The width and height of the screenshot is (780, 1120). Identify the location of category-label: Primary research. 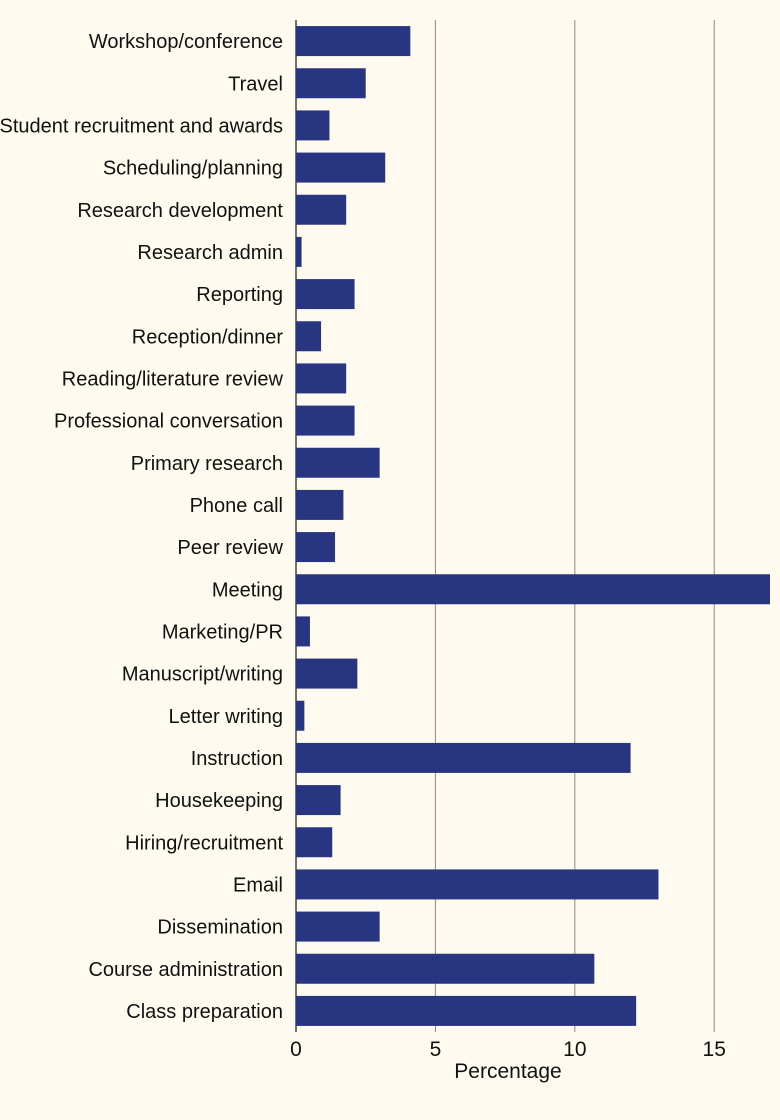
(207, 464).